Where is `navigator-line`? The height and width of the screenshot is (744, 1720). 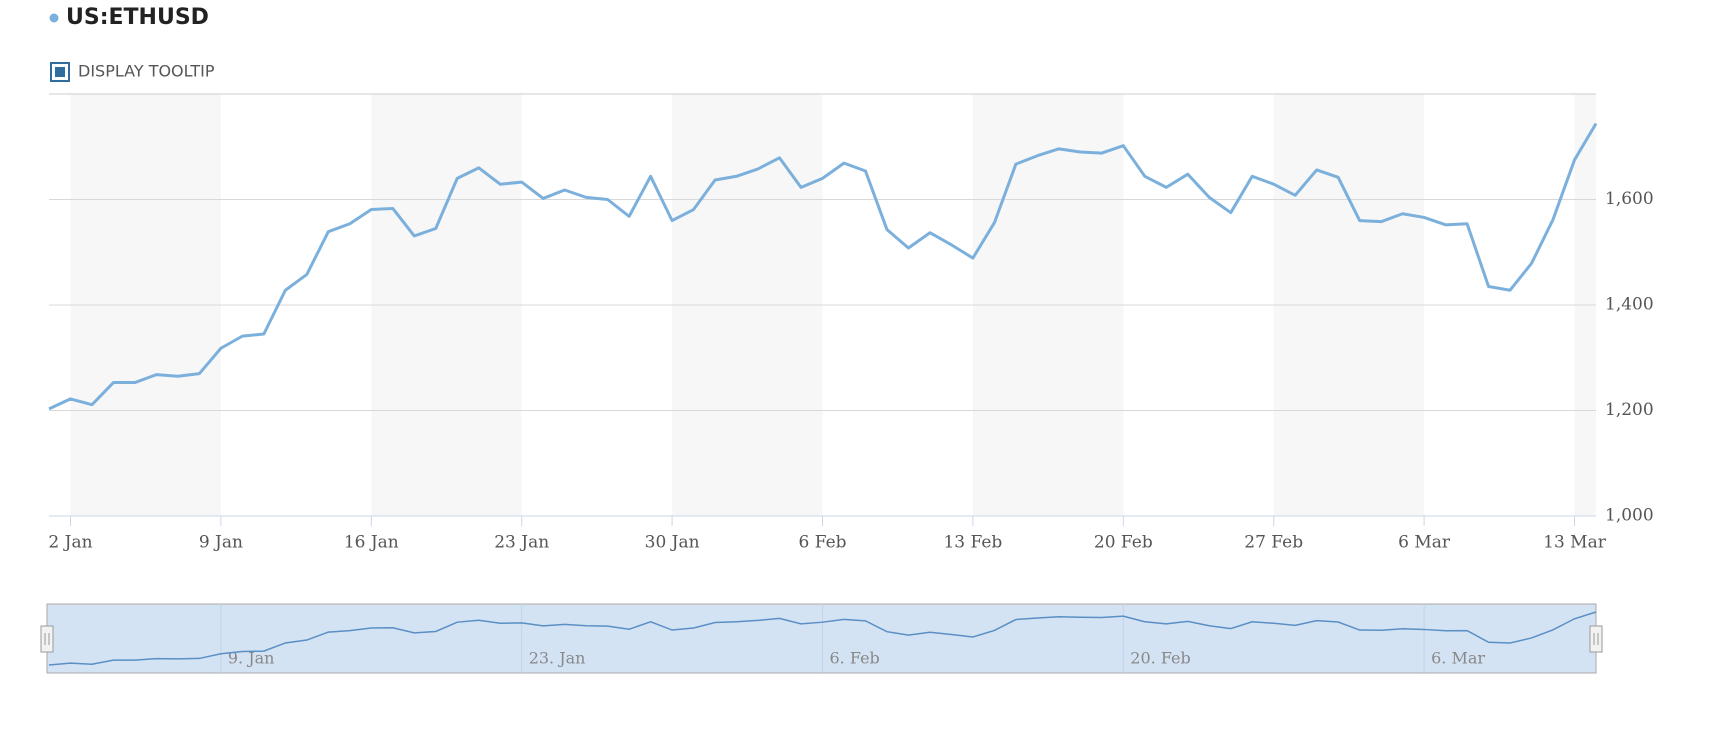
navigator-line is located at coordinates (822, 638).